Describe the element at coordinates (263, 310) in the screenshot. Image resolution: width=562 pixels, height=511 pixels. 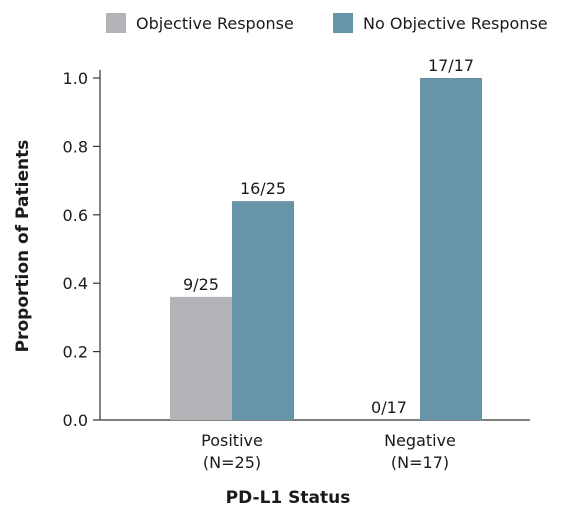
I see `bar-positive-no-objective-response` at that location.